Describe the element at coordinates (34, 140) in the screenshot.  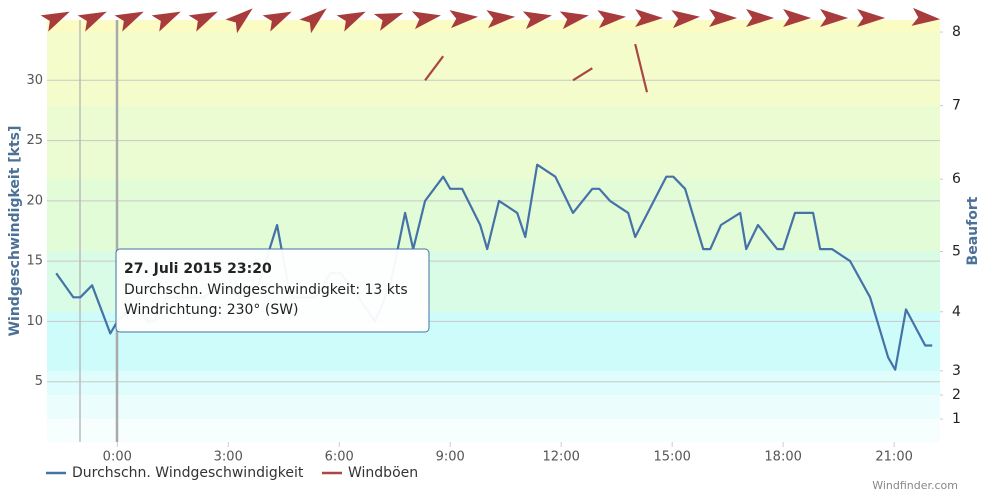
I see `y-tick-label: 25` at that location.